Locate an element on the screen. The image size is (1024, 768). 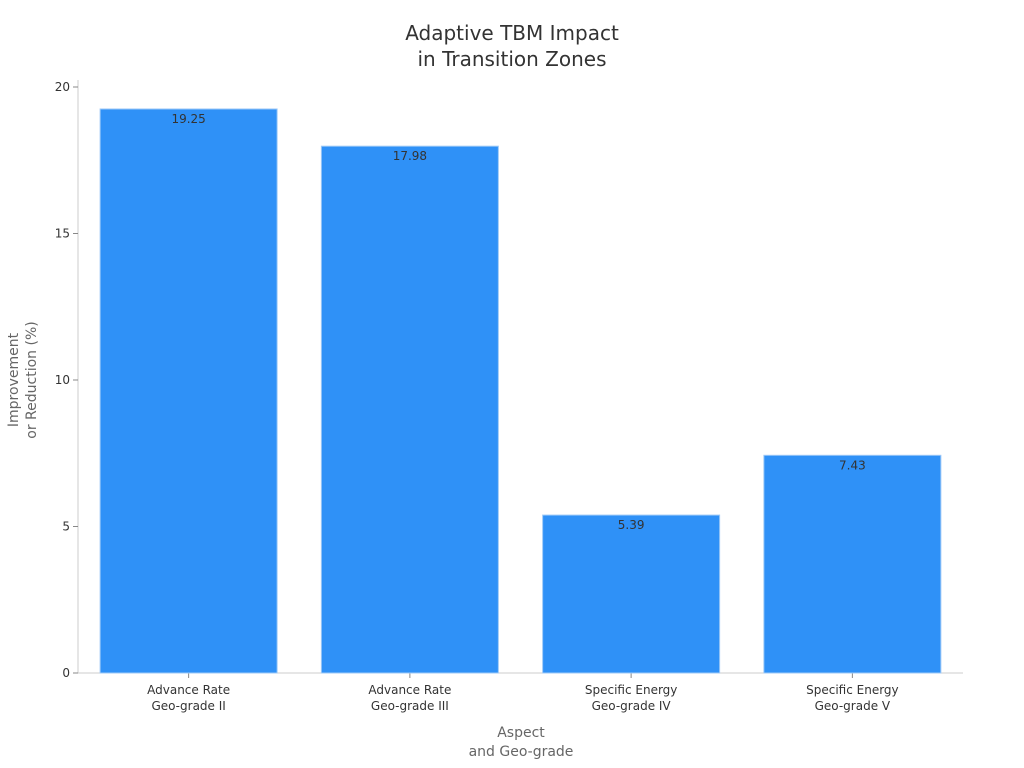
x-tick-label: Geo-grade V is located at coordinates (853, 706).